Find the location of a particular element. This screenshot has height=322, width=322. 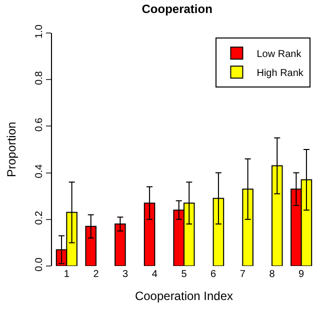

legend-label: Low Rank is located at coordinates (279, 54).